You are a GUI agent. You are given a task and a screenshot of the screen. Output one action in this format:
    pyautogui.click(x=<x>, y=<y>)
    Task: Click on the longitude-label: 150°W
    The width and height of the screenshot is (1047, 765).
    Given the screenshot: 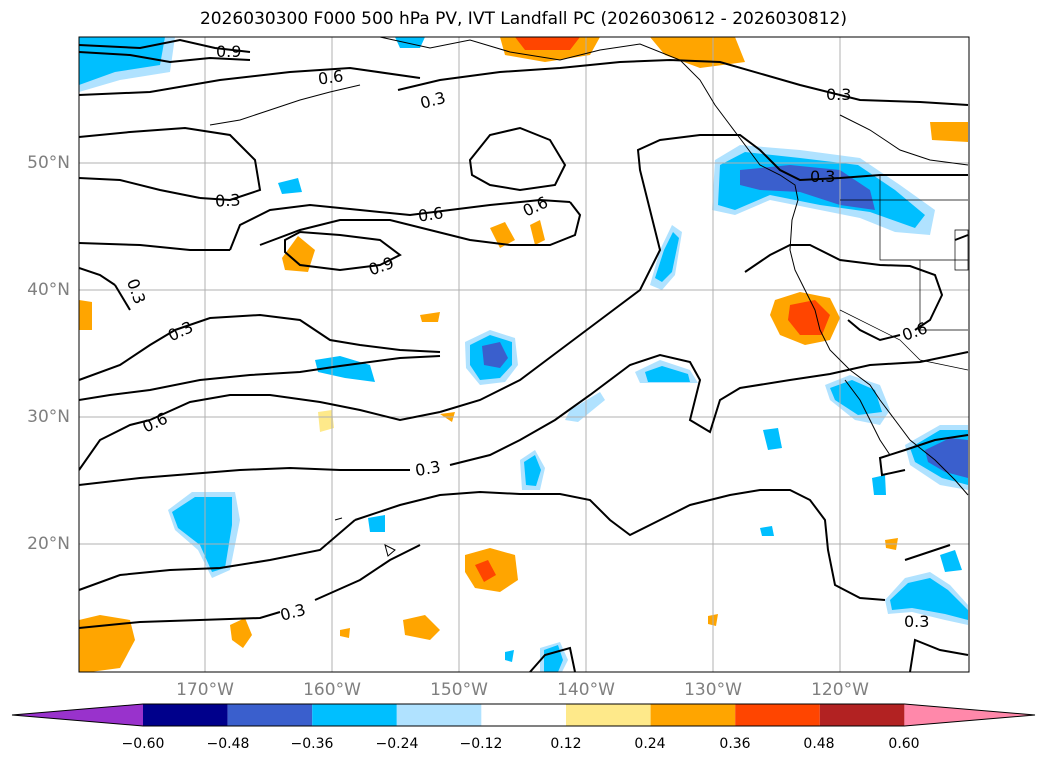 What is the action you would take?
    pyautogui.click(x=459, y=690)
    